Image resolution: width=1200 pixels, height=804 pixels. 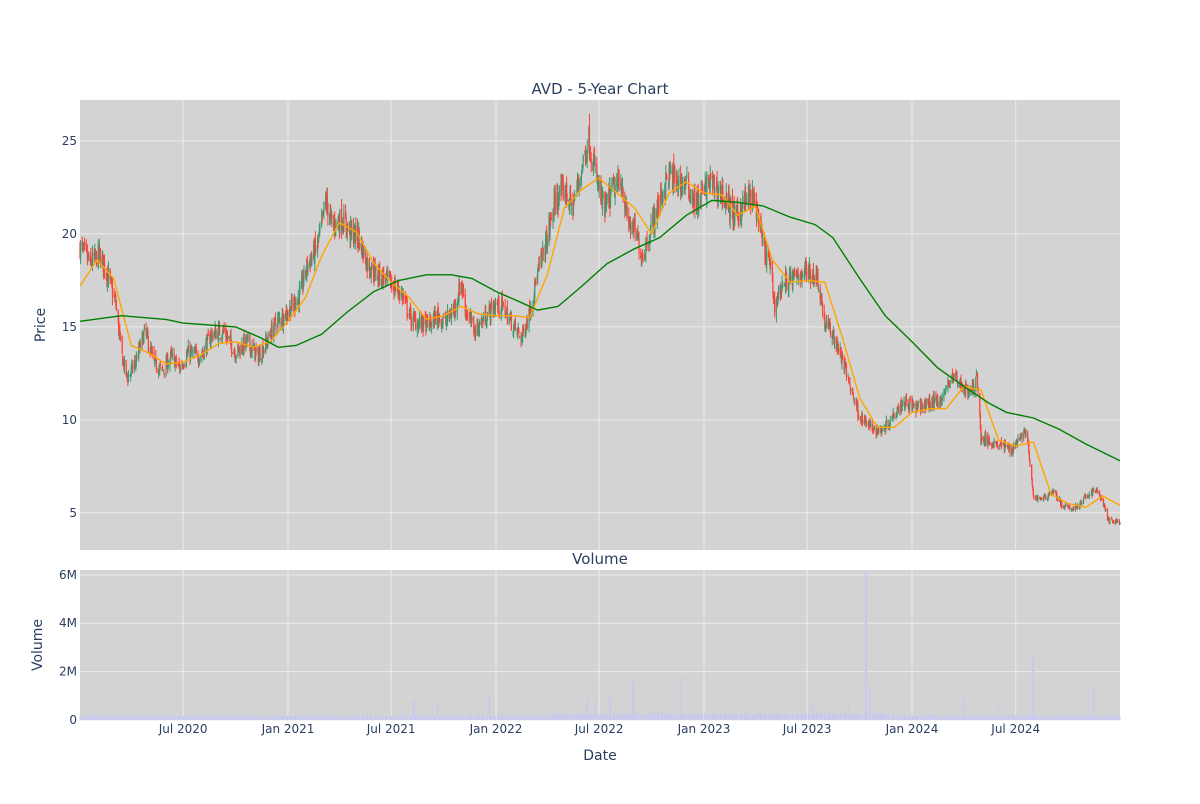 What do you see at coordinates (69, 420) in the screenshot?
I see `price-y-tick-label: 10` at bounding box center [69, 420].